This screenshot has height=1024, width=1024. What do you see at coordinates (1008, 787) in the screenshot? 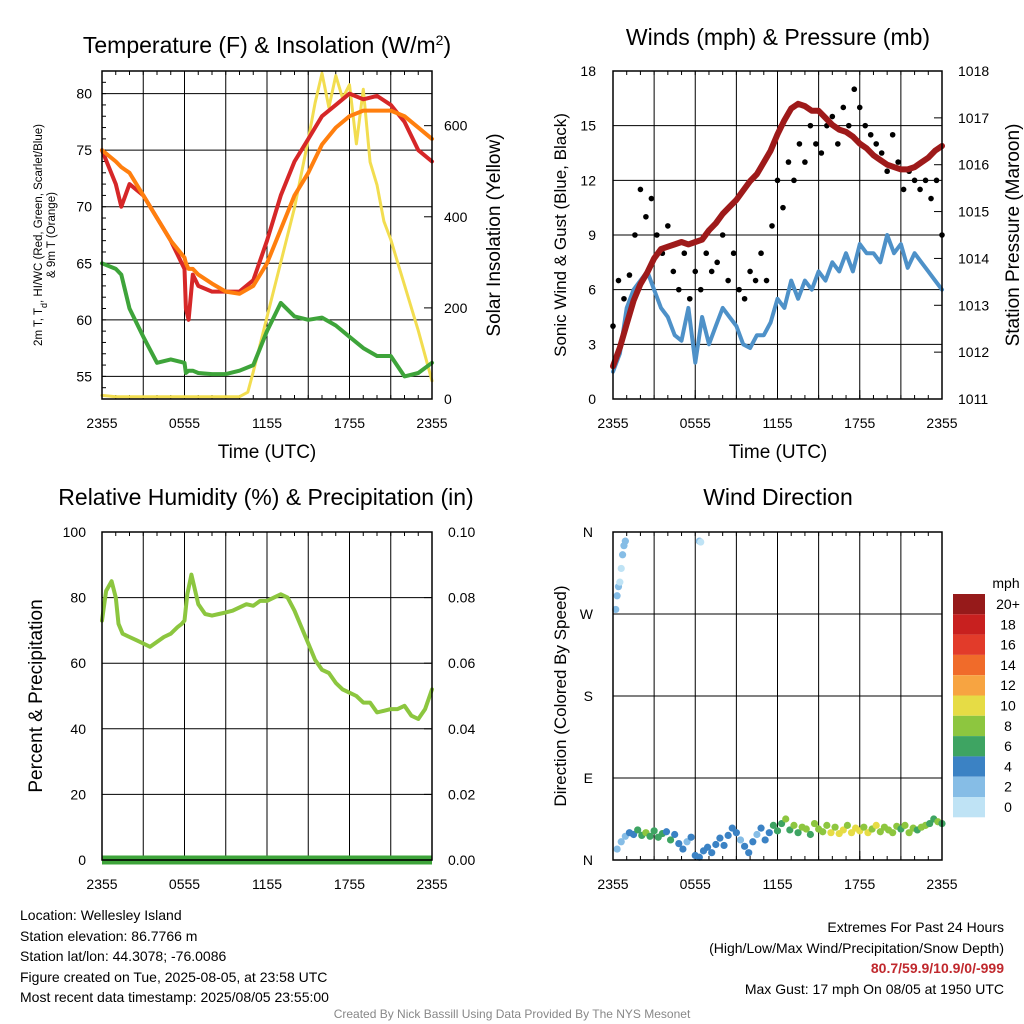
I see `speed-legend-label: 2` at bounding box center [1008, 787].